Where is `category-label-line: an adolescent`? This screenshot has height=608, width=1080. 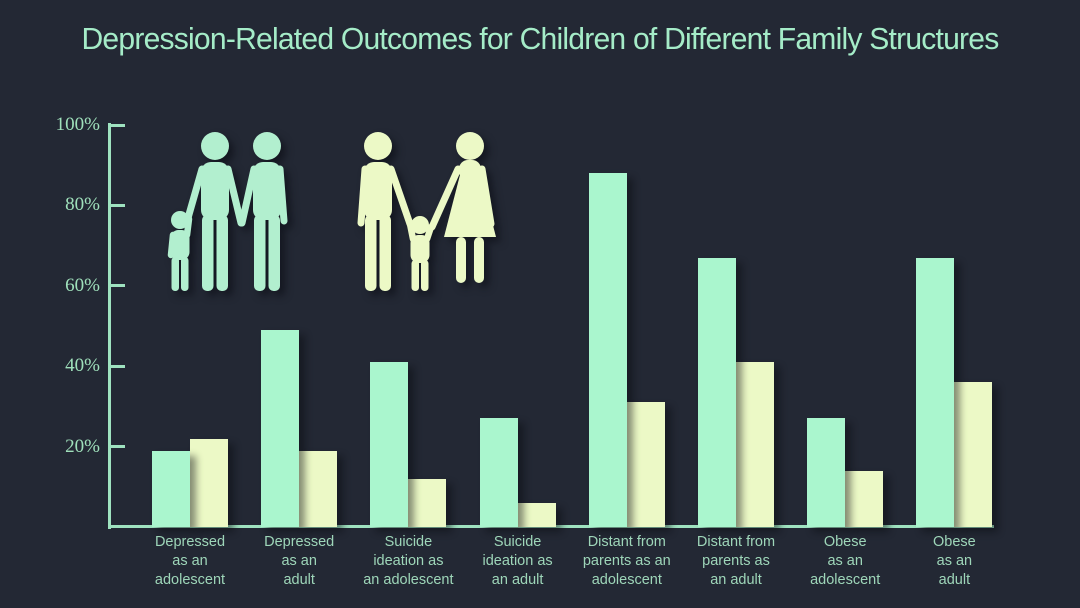
category-label-line: an adolescent is located at coordinates (408, 580).